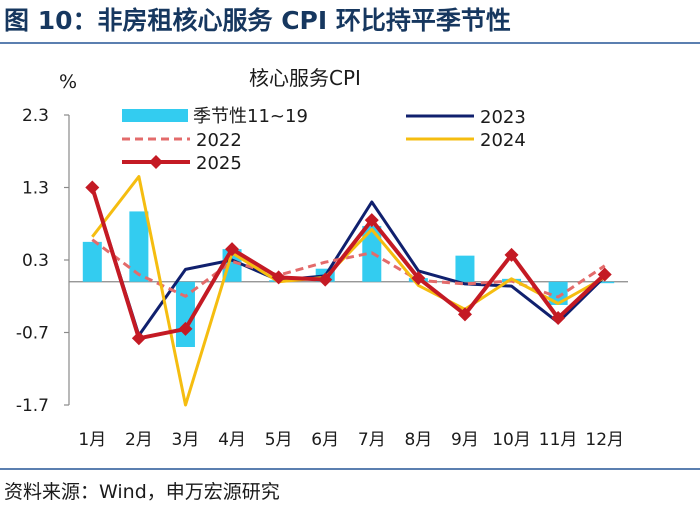 The width and height of the screenshot is (700, 510). I want to click on series-line-2022, so click(348, 268).